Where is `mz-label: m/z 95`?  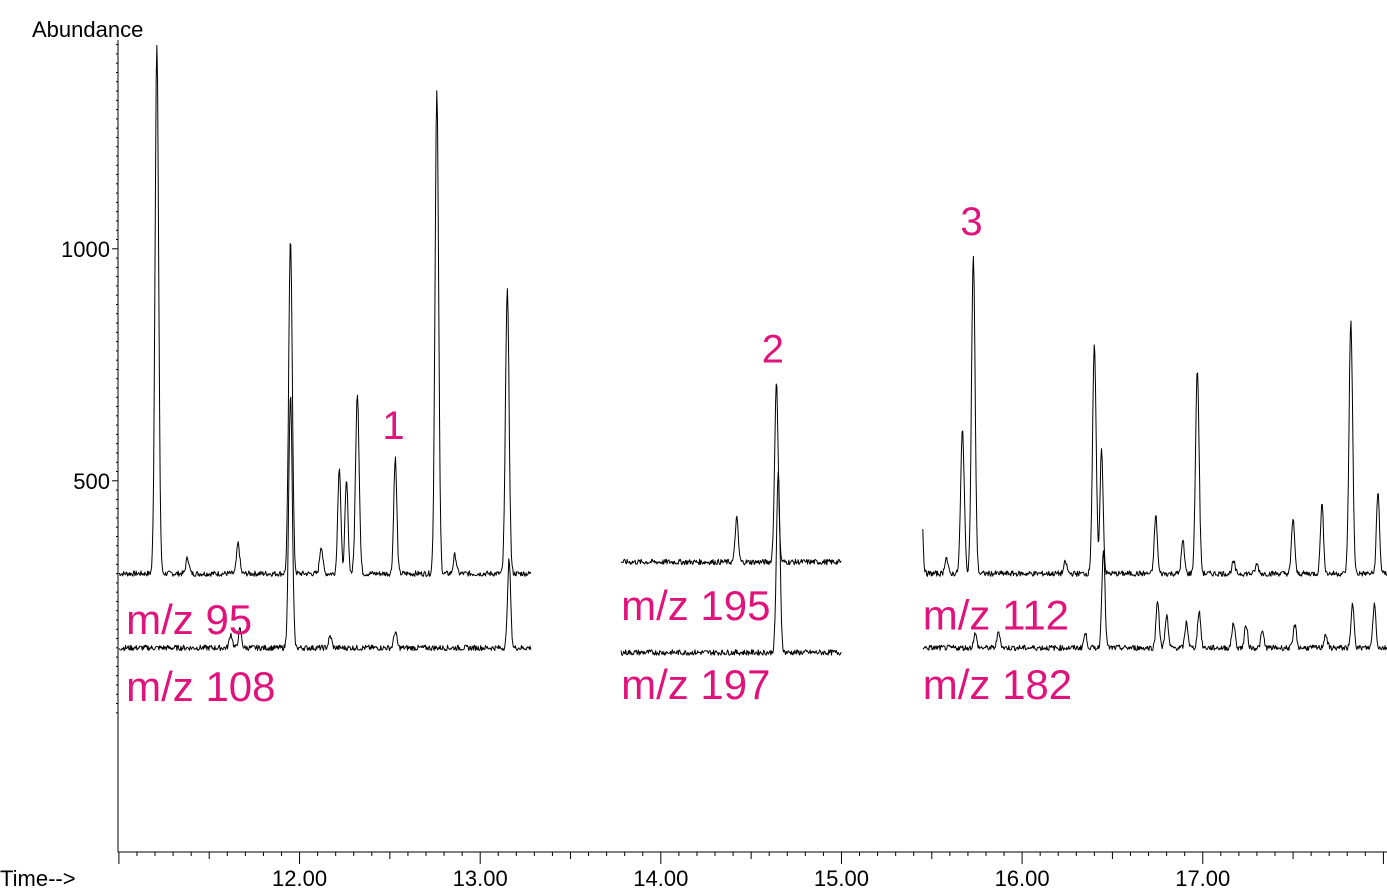 mz-label: m/z 95 is located at coordinates (189, 619).